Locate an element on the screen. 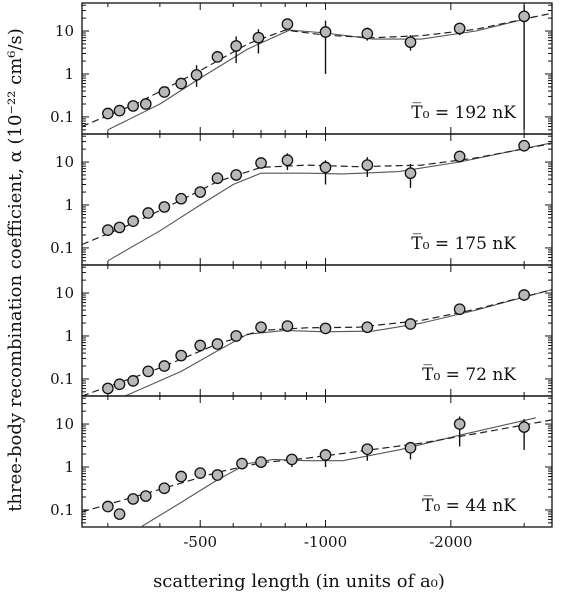 This screenshot has width=562, height=600. x-tick-label: -1000 is located at coordinates (325, 542).